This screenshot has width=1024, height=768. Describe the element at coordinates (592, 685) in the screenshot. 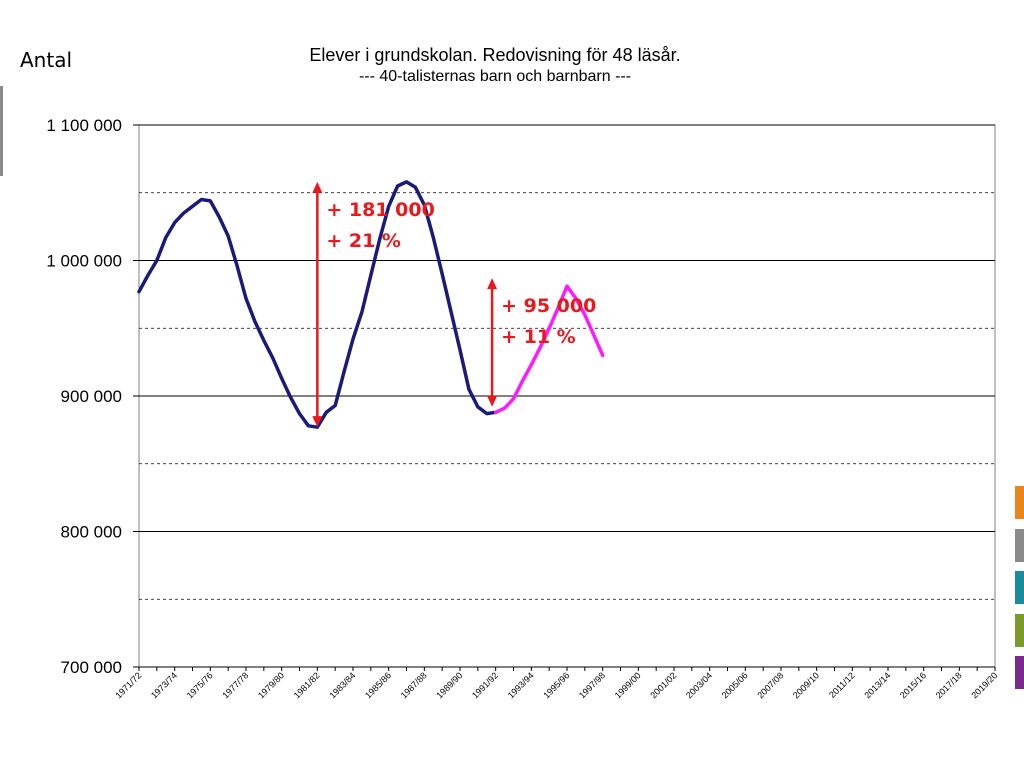

I see `x-tick-label: 1997/98` at that location.